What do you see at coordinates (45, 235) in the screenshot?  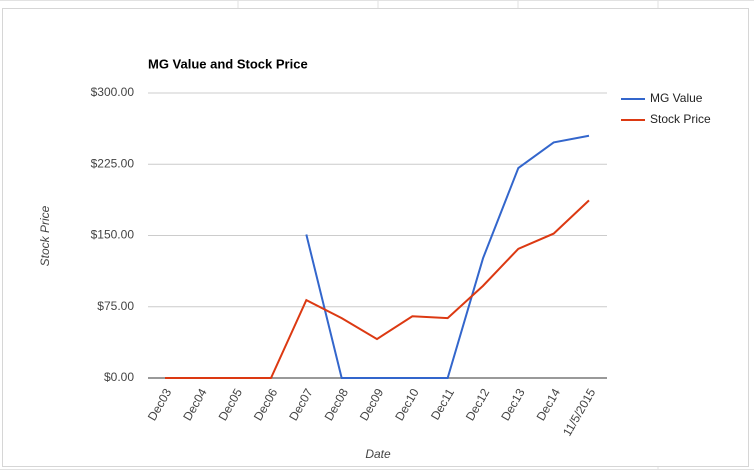 I see `y-axis-label: Stock Price` at bounding box center [45, 235].